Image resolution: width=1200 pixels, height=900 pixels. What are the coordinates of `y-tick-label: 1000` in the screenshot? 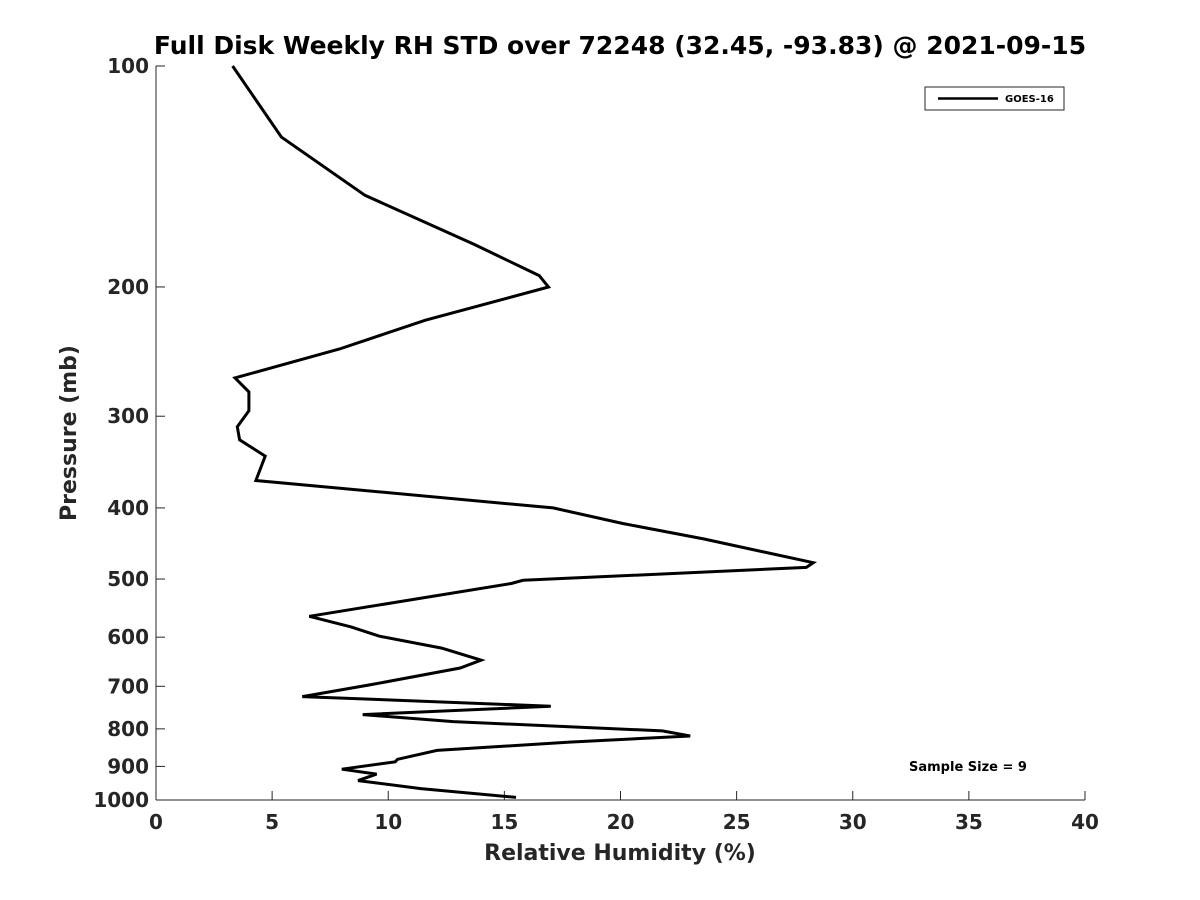 It's located at (121, 800).